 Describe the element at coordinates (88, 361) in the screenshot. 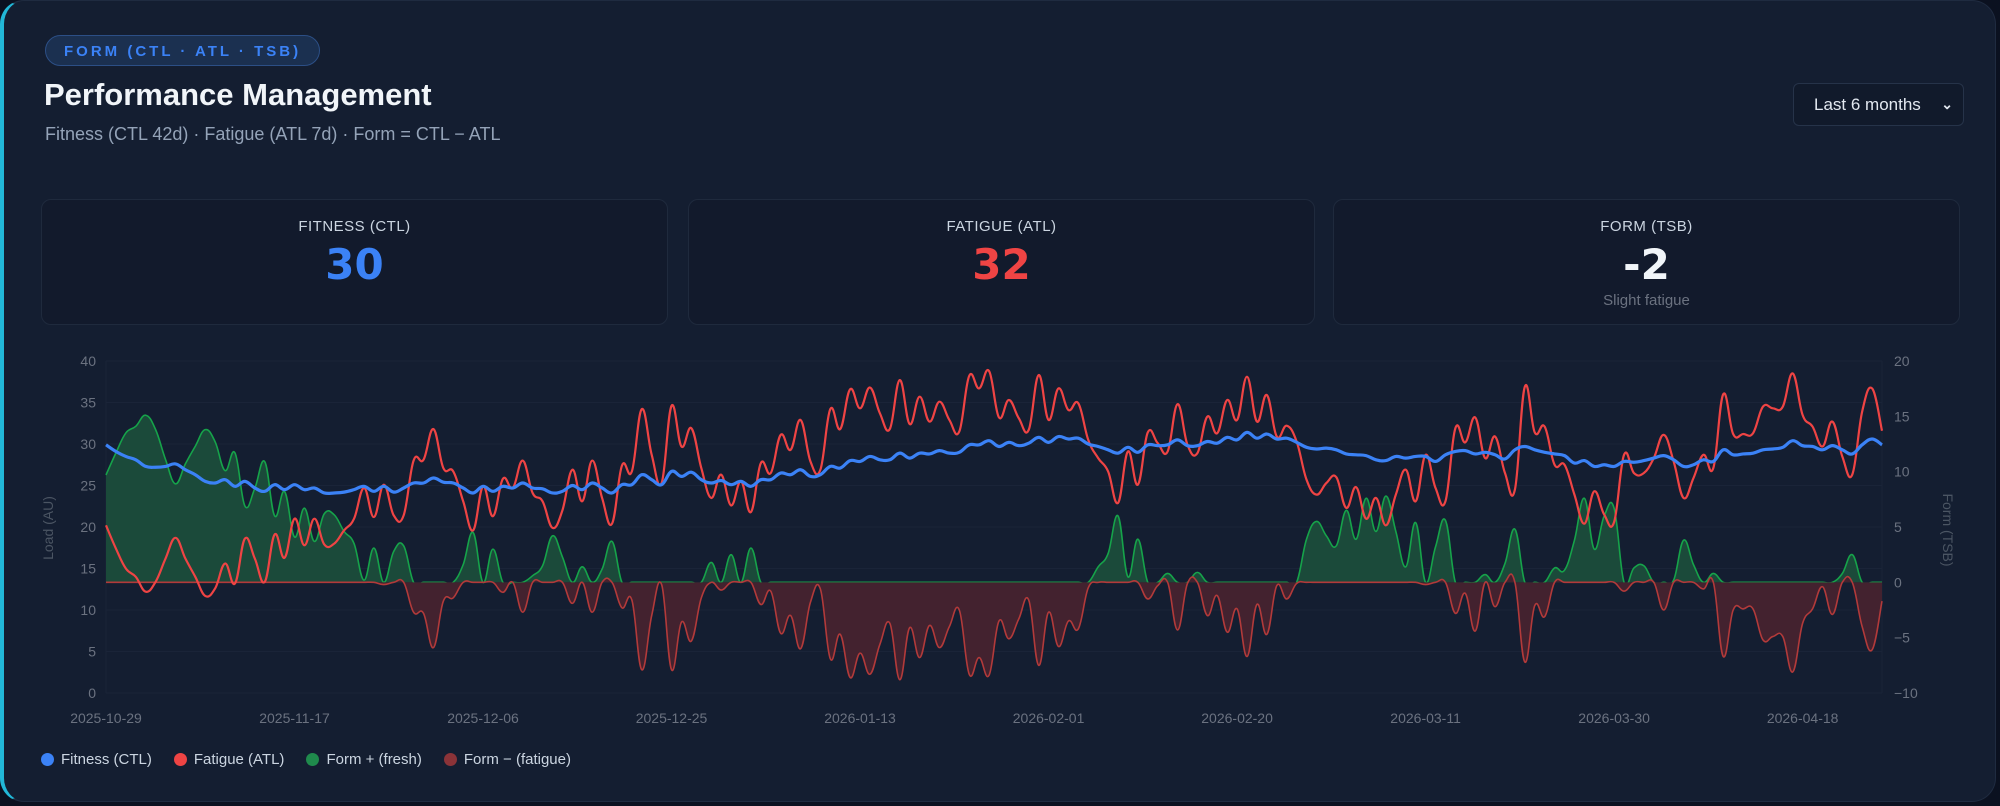

I see `y-tick-label: 40` at that location.